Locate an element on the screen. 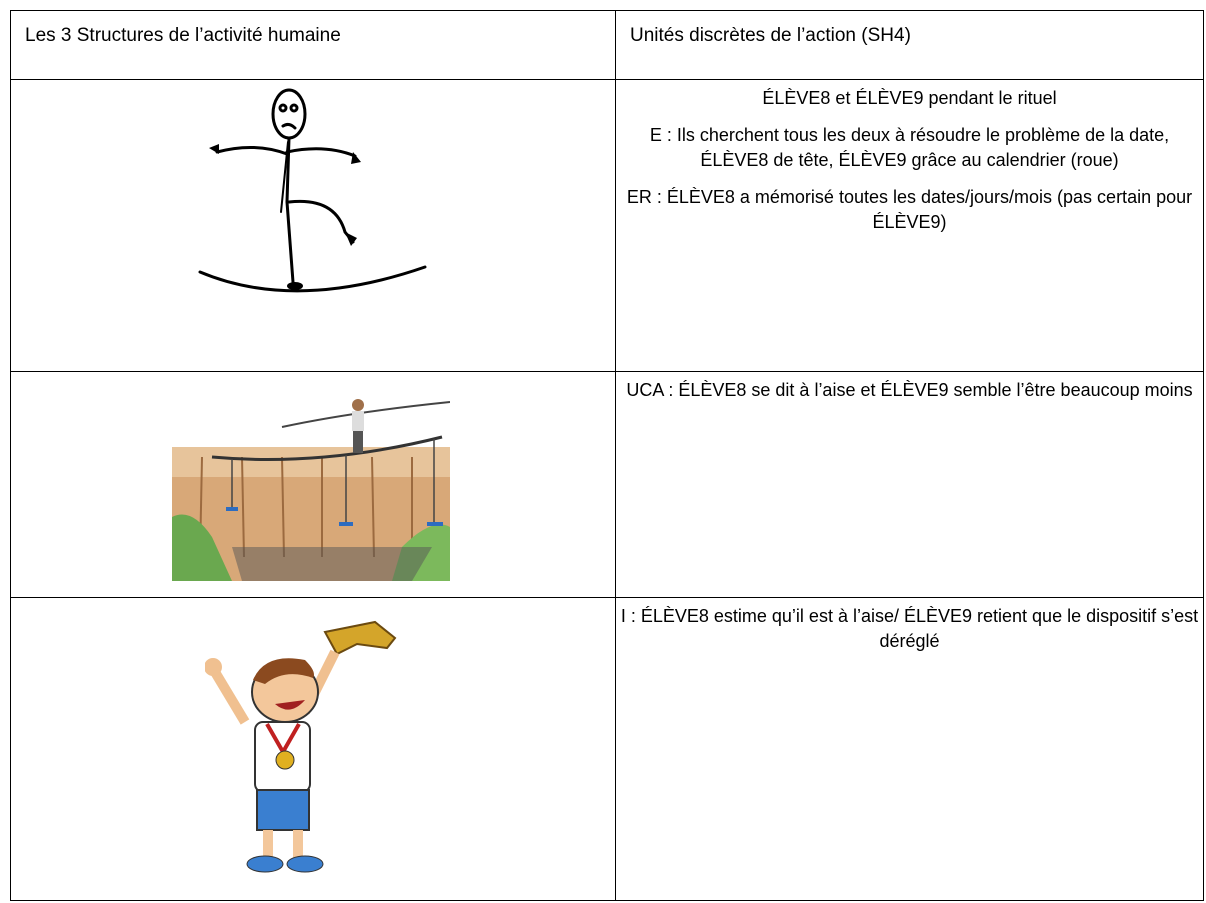 The image size is (1206, 903). trophy-boy-illustration is located at coordinates (301, 746).